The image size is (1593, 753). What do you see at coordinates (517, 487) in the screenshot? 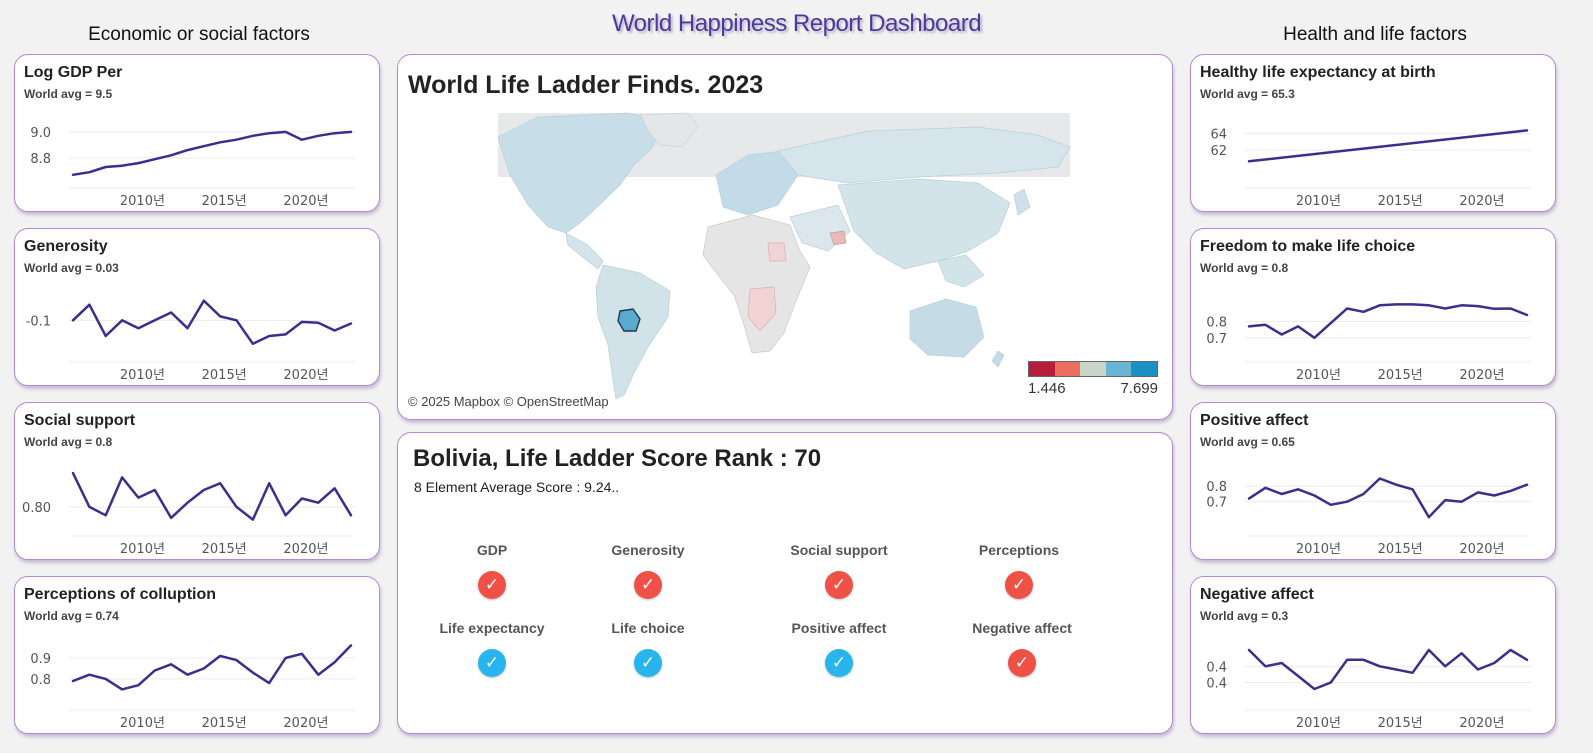
I see `rank-subtitle: 8 Element Average Score : 9.24..` at bounding box center [517, 487].